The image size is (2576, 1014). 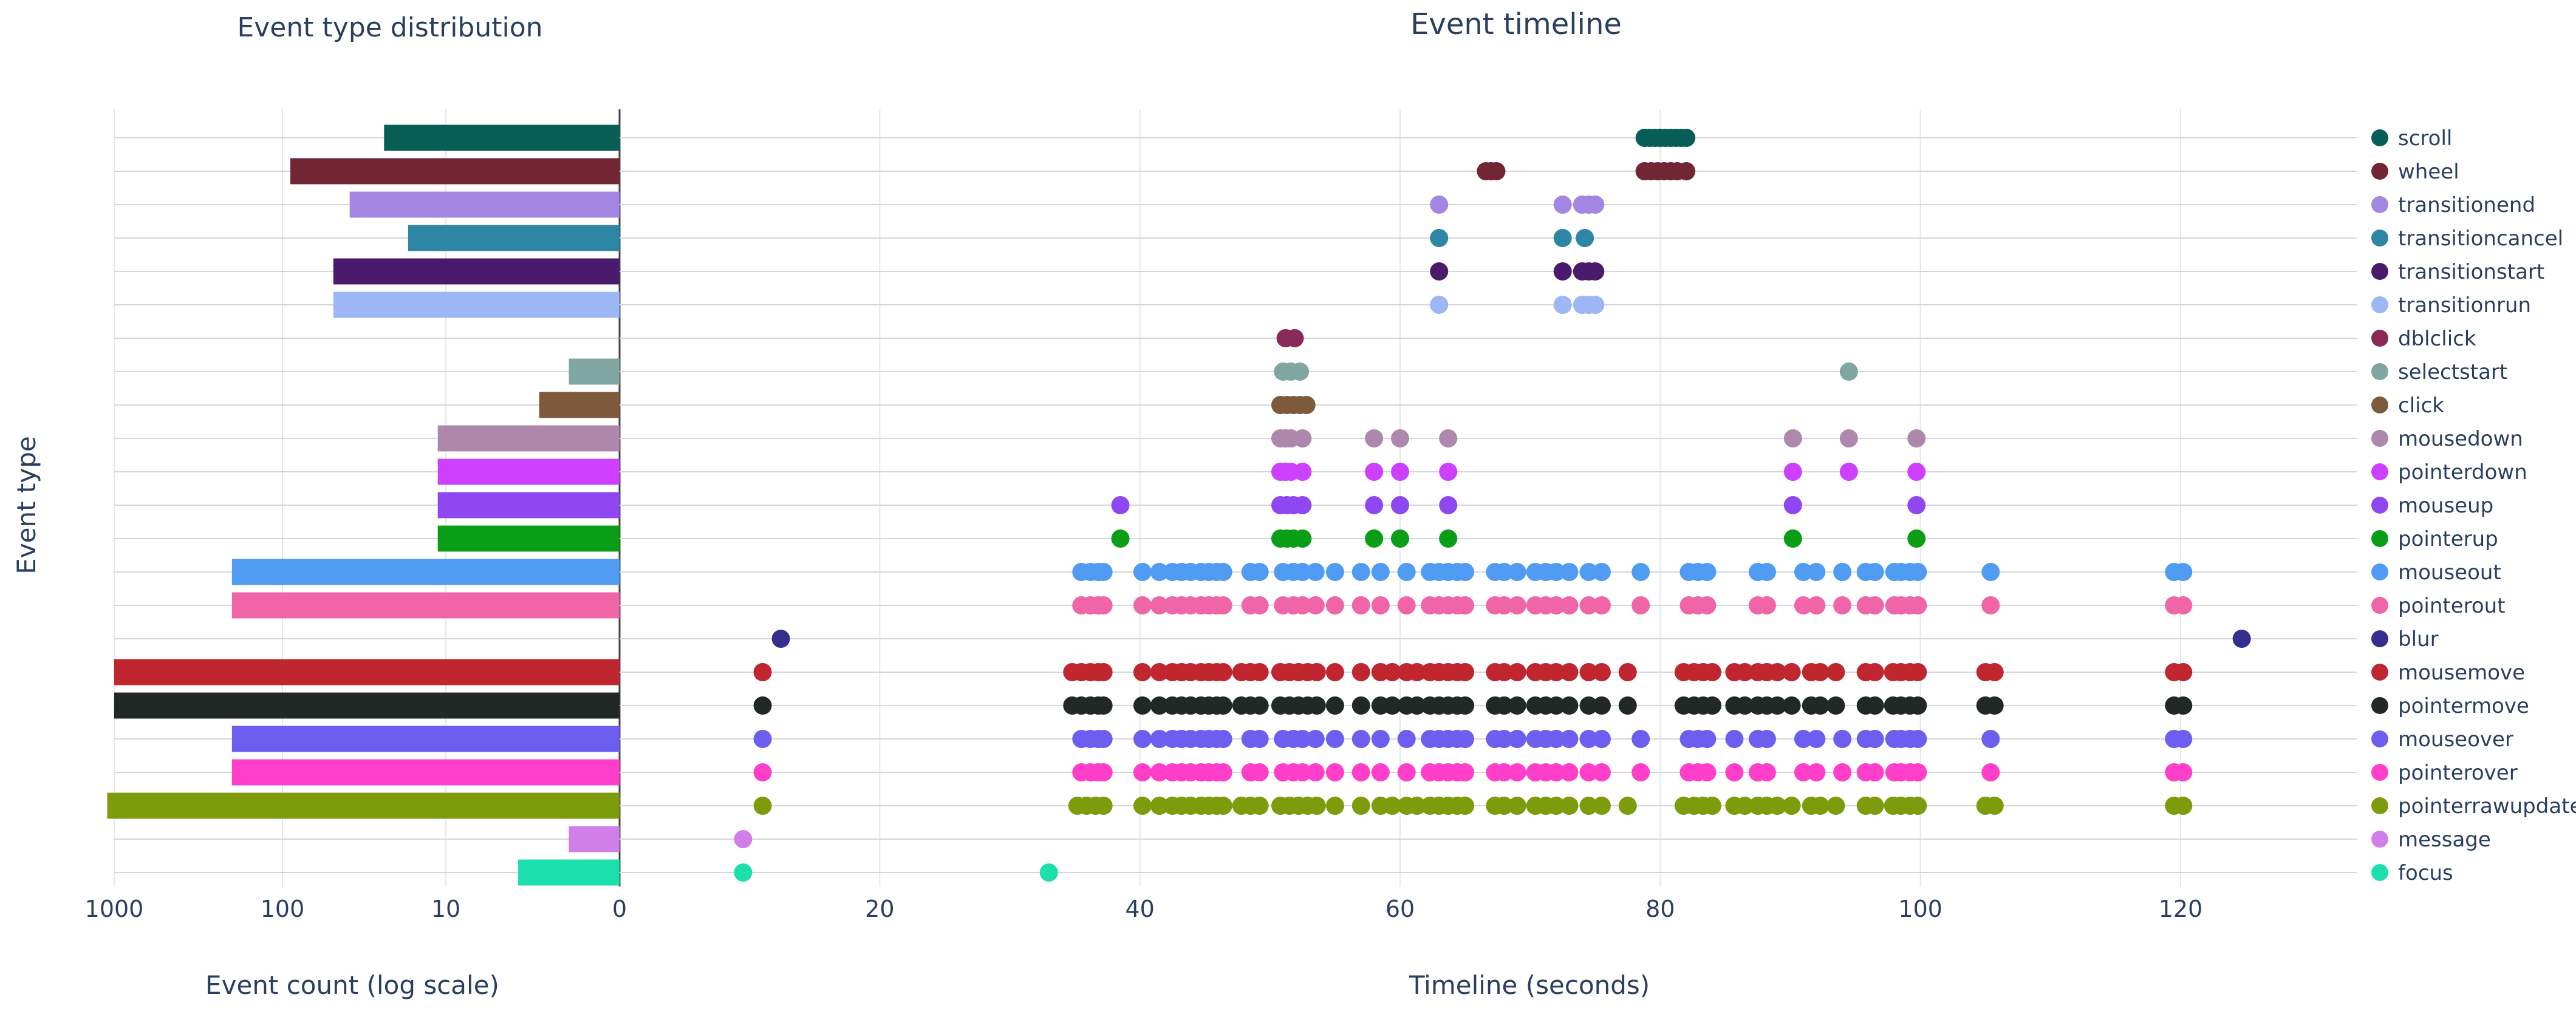 What do you see at coordinates (2407, 405) in the screenshot?
I see `legend-item-click: click` at bounding box center [2407, 405].